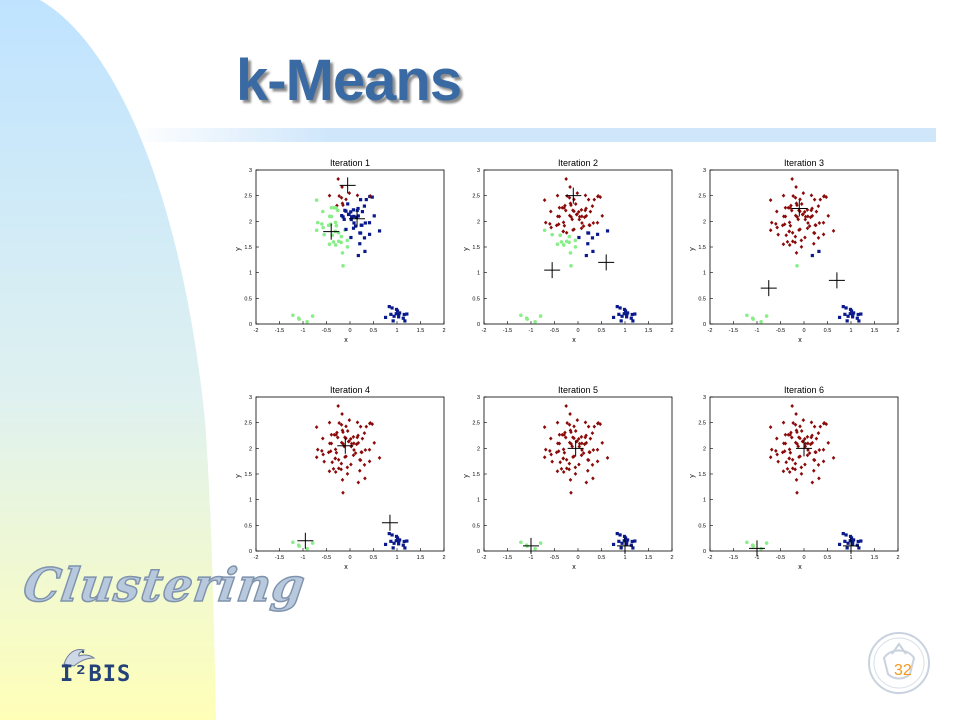 The height and width of the screenshot is (720, 960). What do you see at coordinates (671, 331) in the screenshot?
I see `x-tick-label: 2` at bounding box center [671, 331].